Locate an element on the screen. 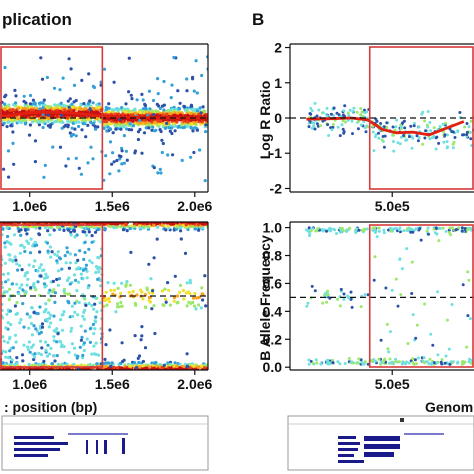  data-points is located at coordinates (104, 119).